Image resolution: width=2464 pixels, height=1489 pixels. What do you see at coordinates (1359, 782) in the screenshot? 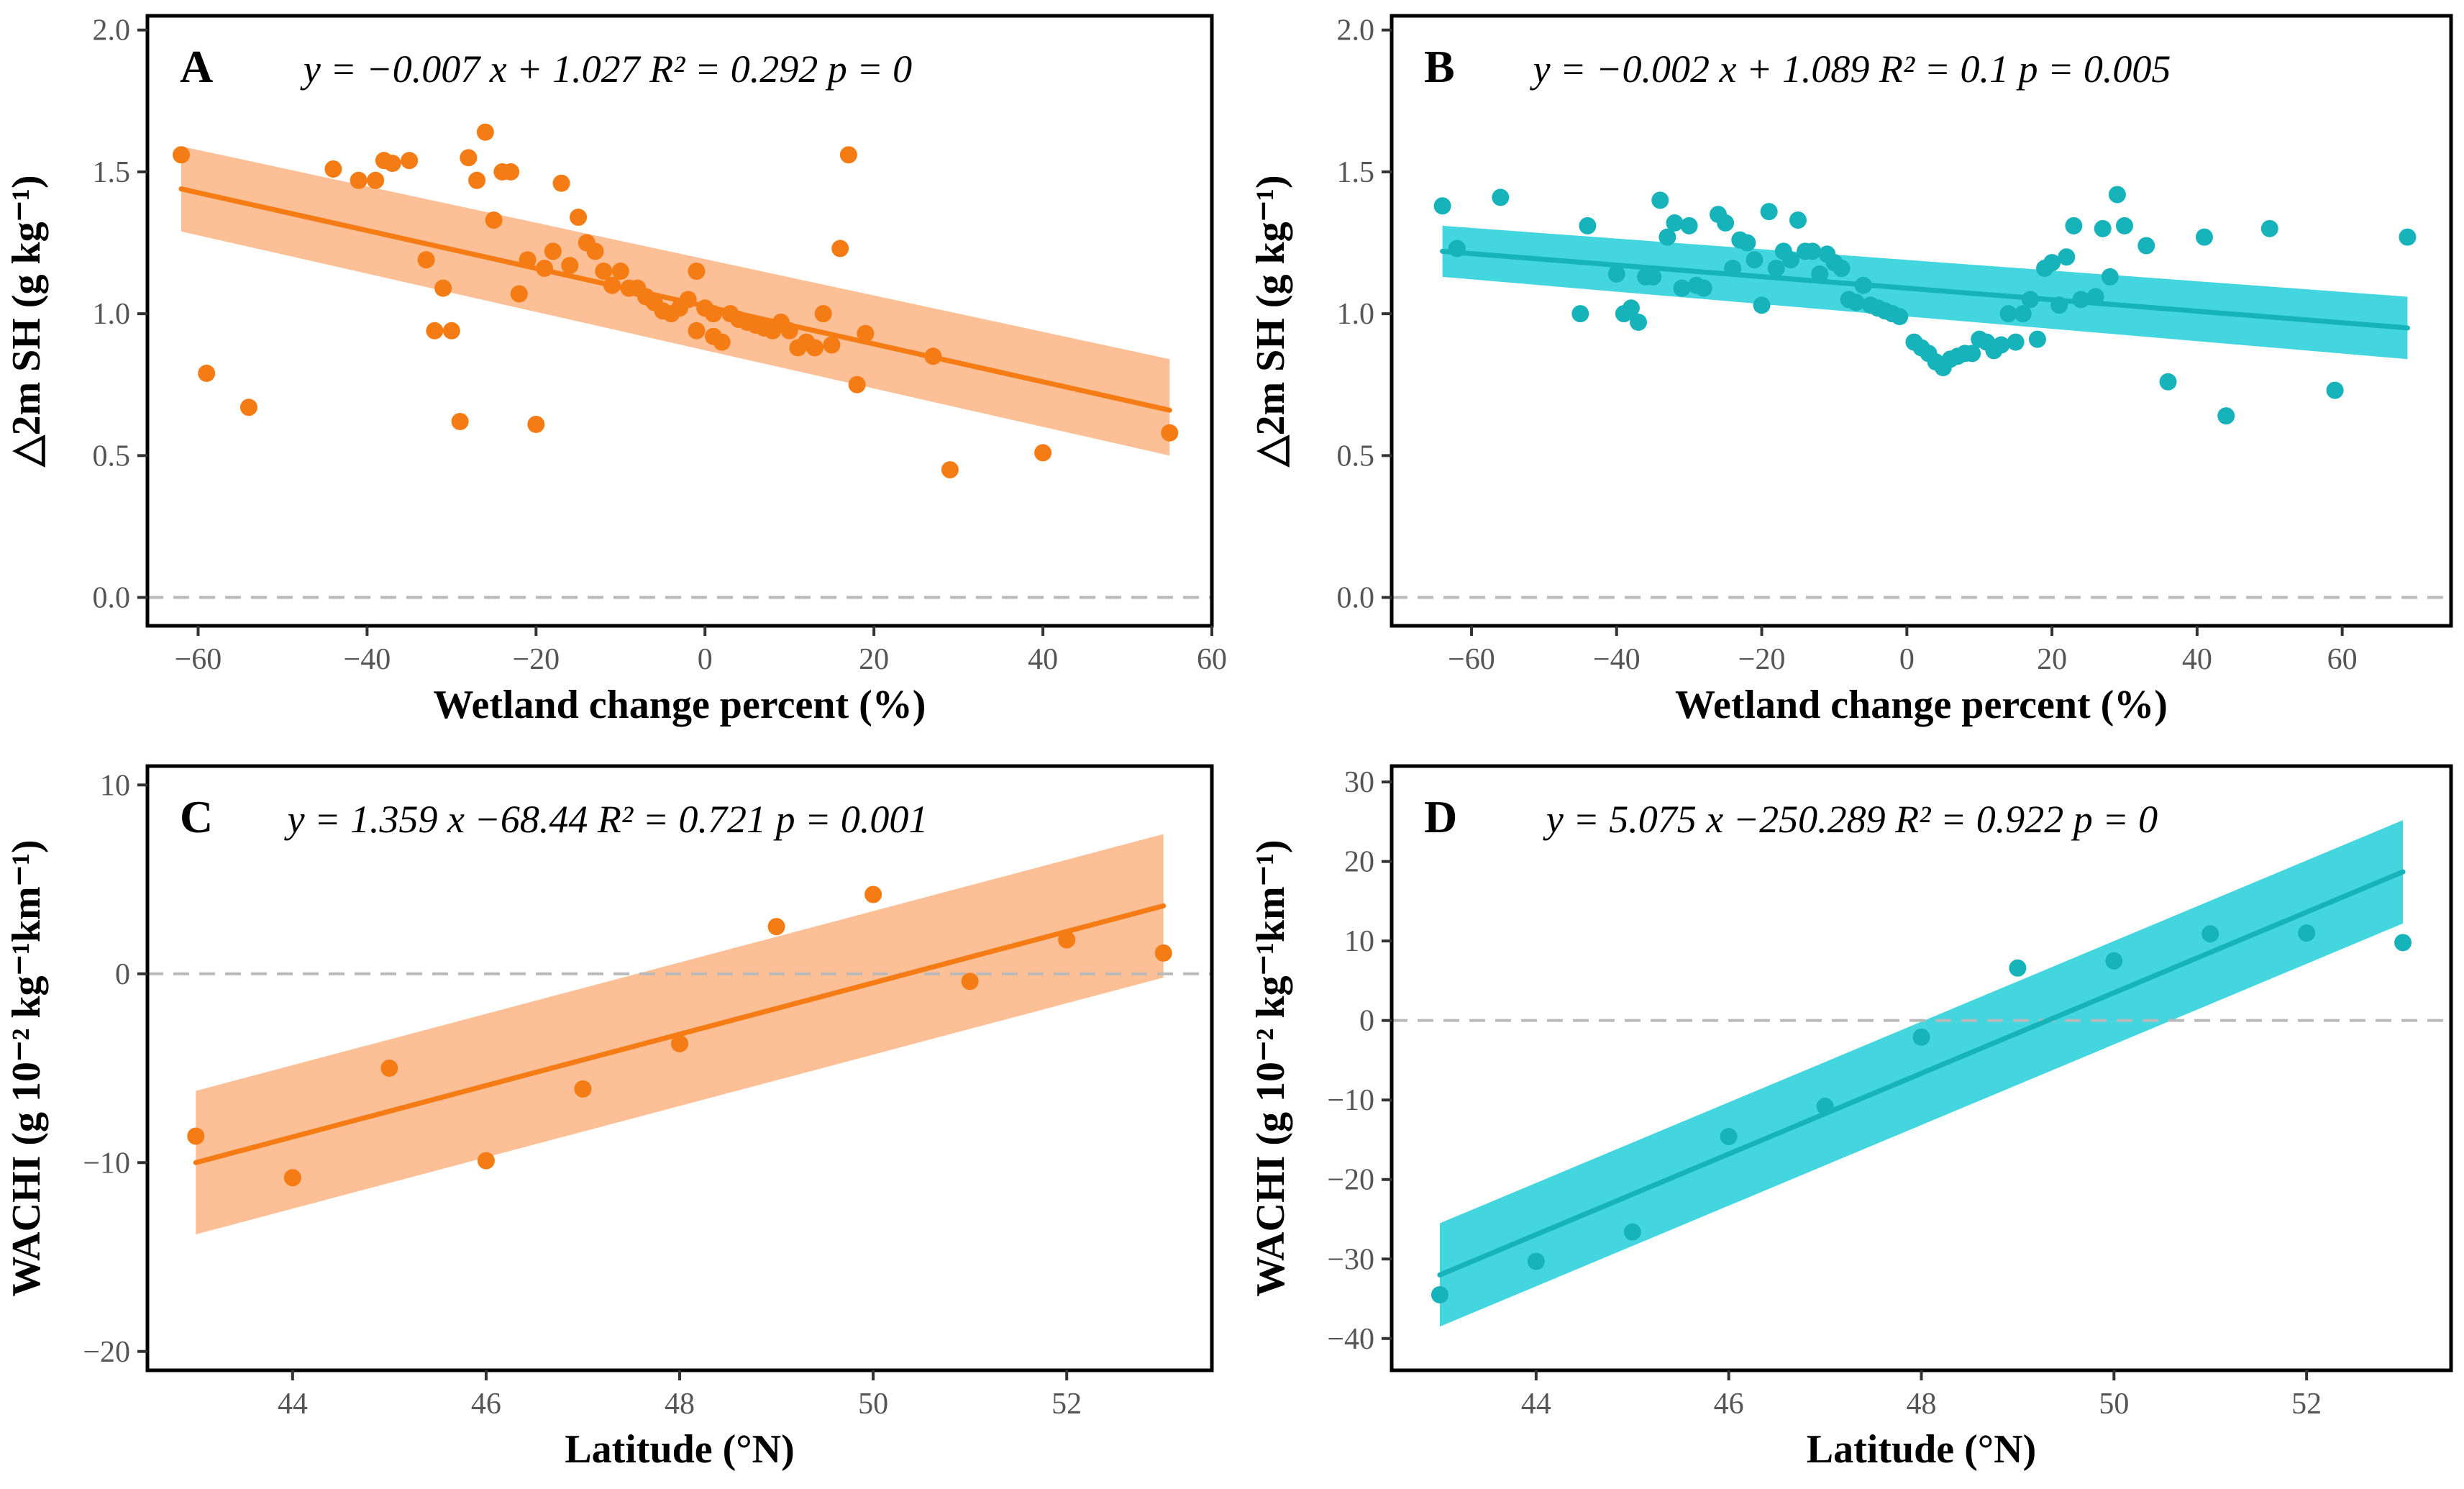
I see `y-tick-label: 30` at bounding box center [1359, 782].